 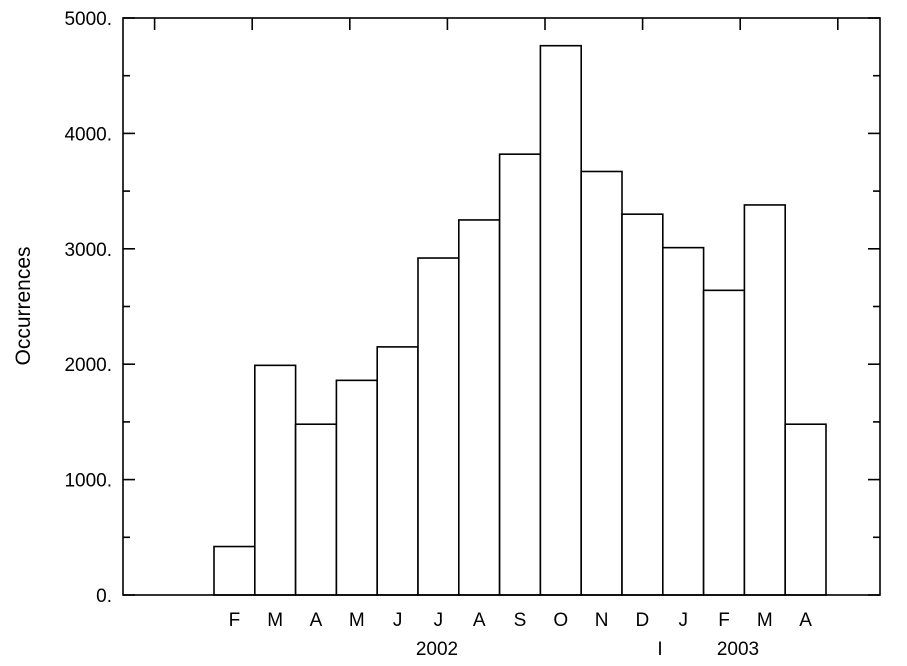 I want to click on y-tick-label-3: 3000., so click(x=88, y=250).